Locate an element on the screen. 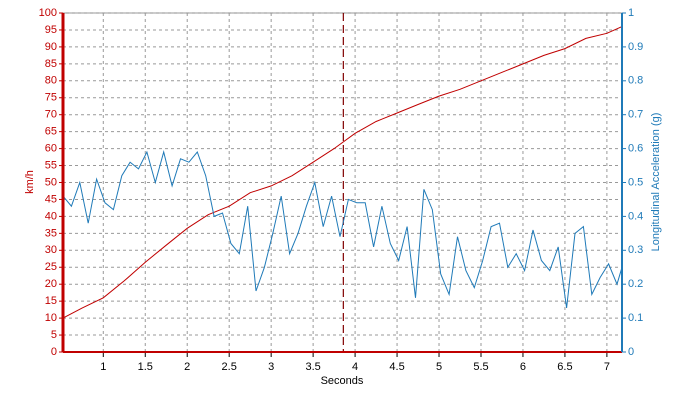 This screenshot has height=400, width=700. y-tick-label: 75 is located at coordinates (51, 98).